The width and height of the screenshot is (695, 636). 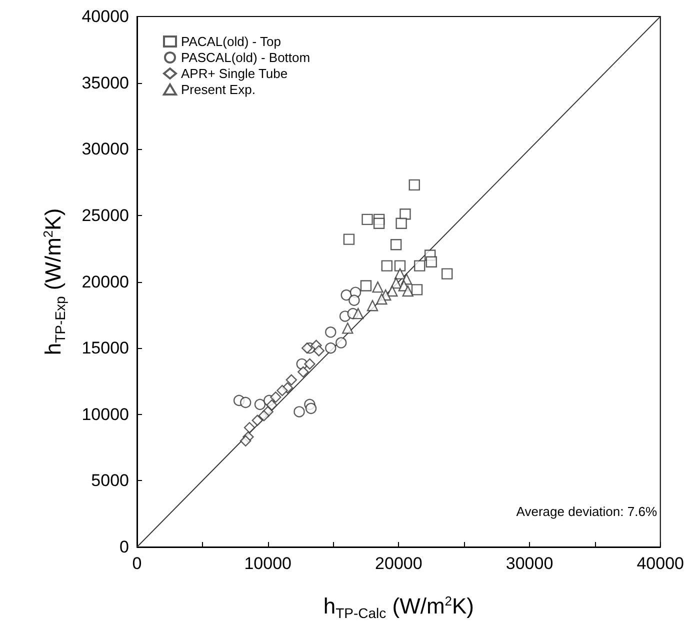 I want to click on y-tick-label: 20000, so click(x=105, y=282).